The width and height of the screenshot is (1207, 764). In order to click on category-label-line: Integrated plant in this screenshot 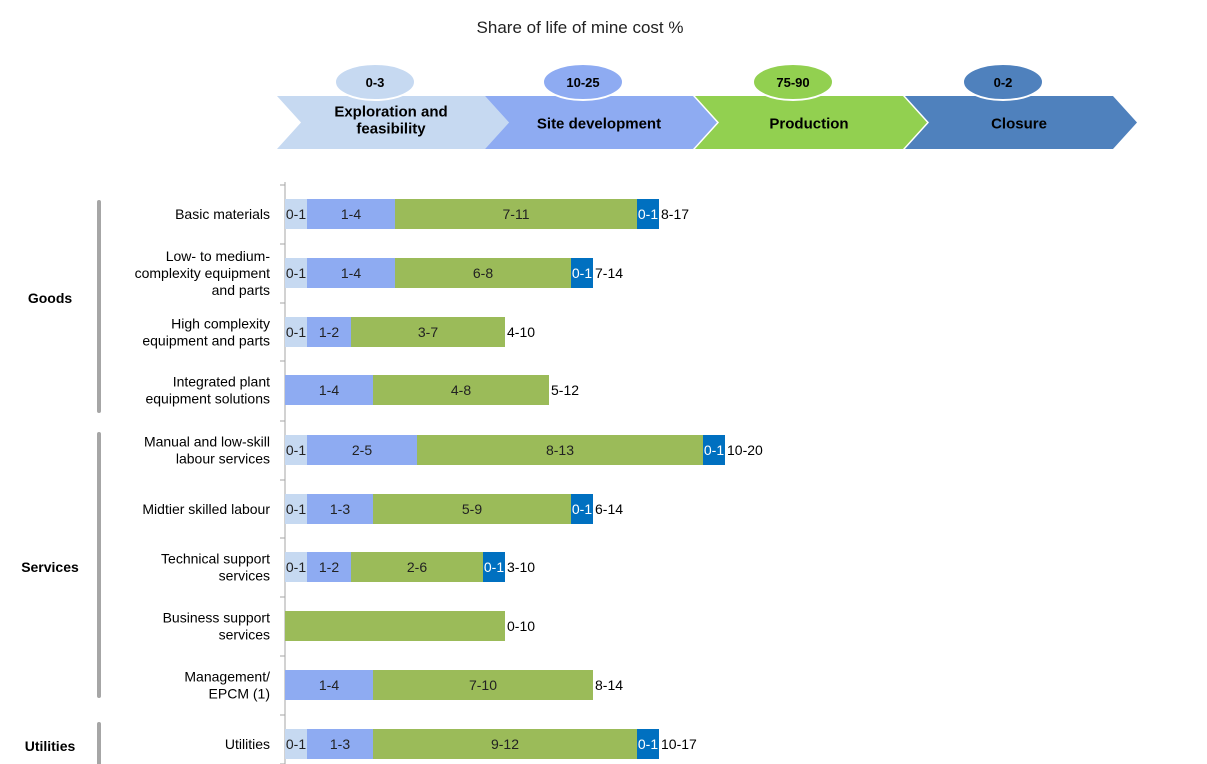, I will do `click(221, 382)`.